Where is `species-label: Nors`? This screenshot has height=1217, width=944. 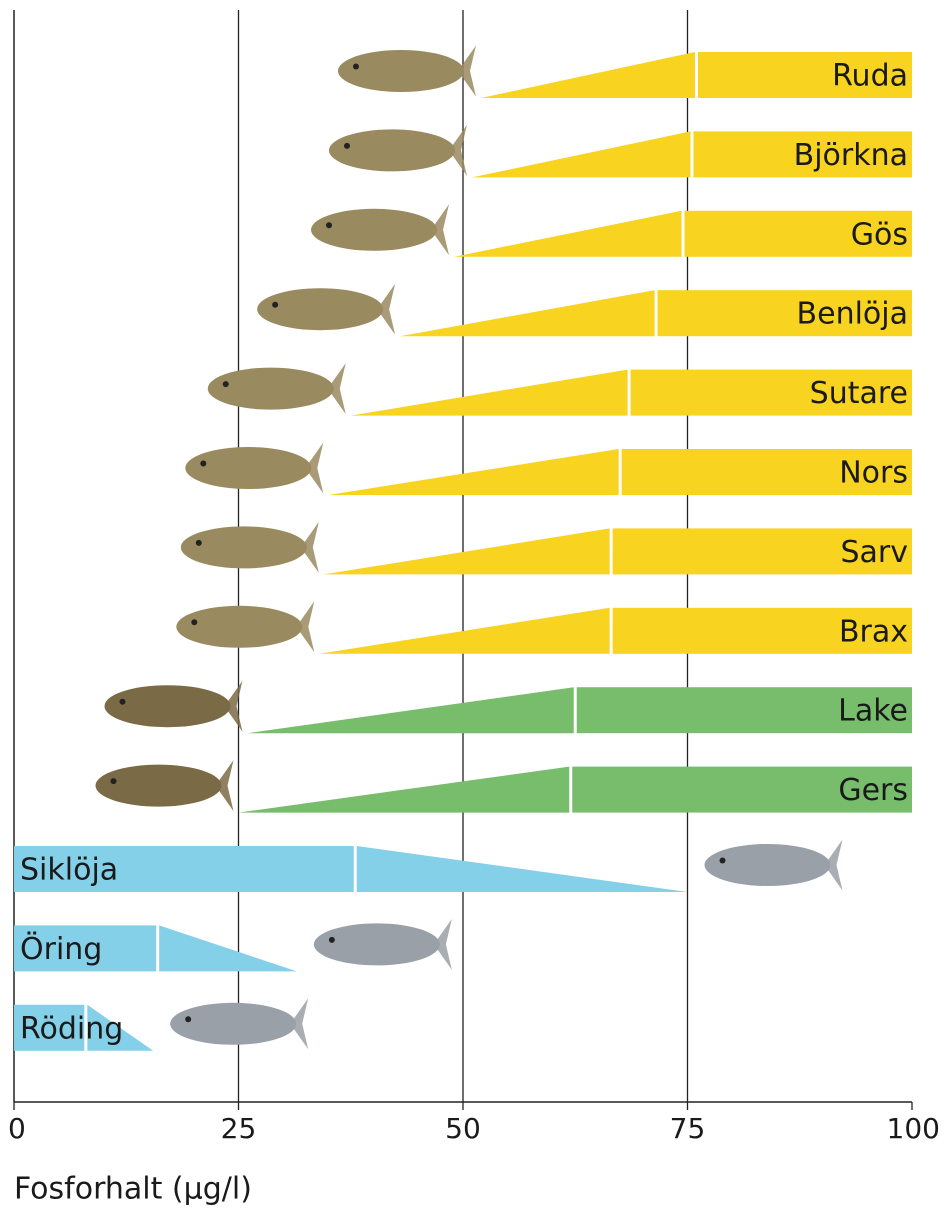
species-label: Nors is located at coordinates (873, 473).